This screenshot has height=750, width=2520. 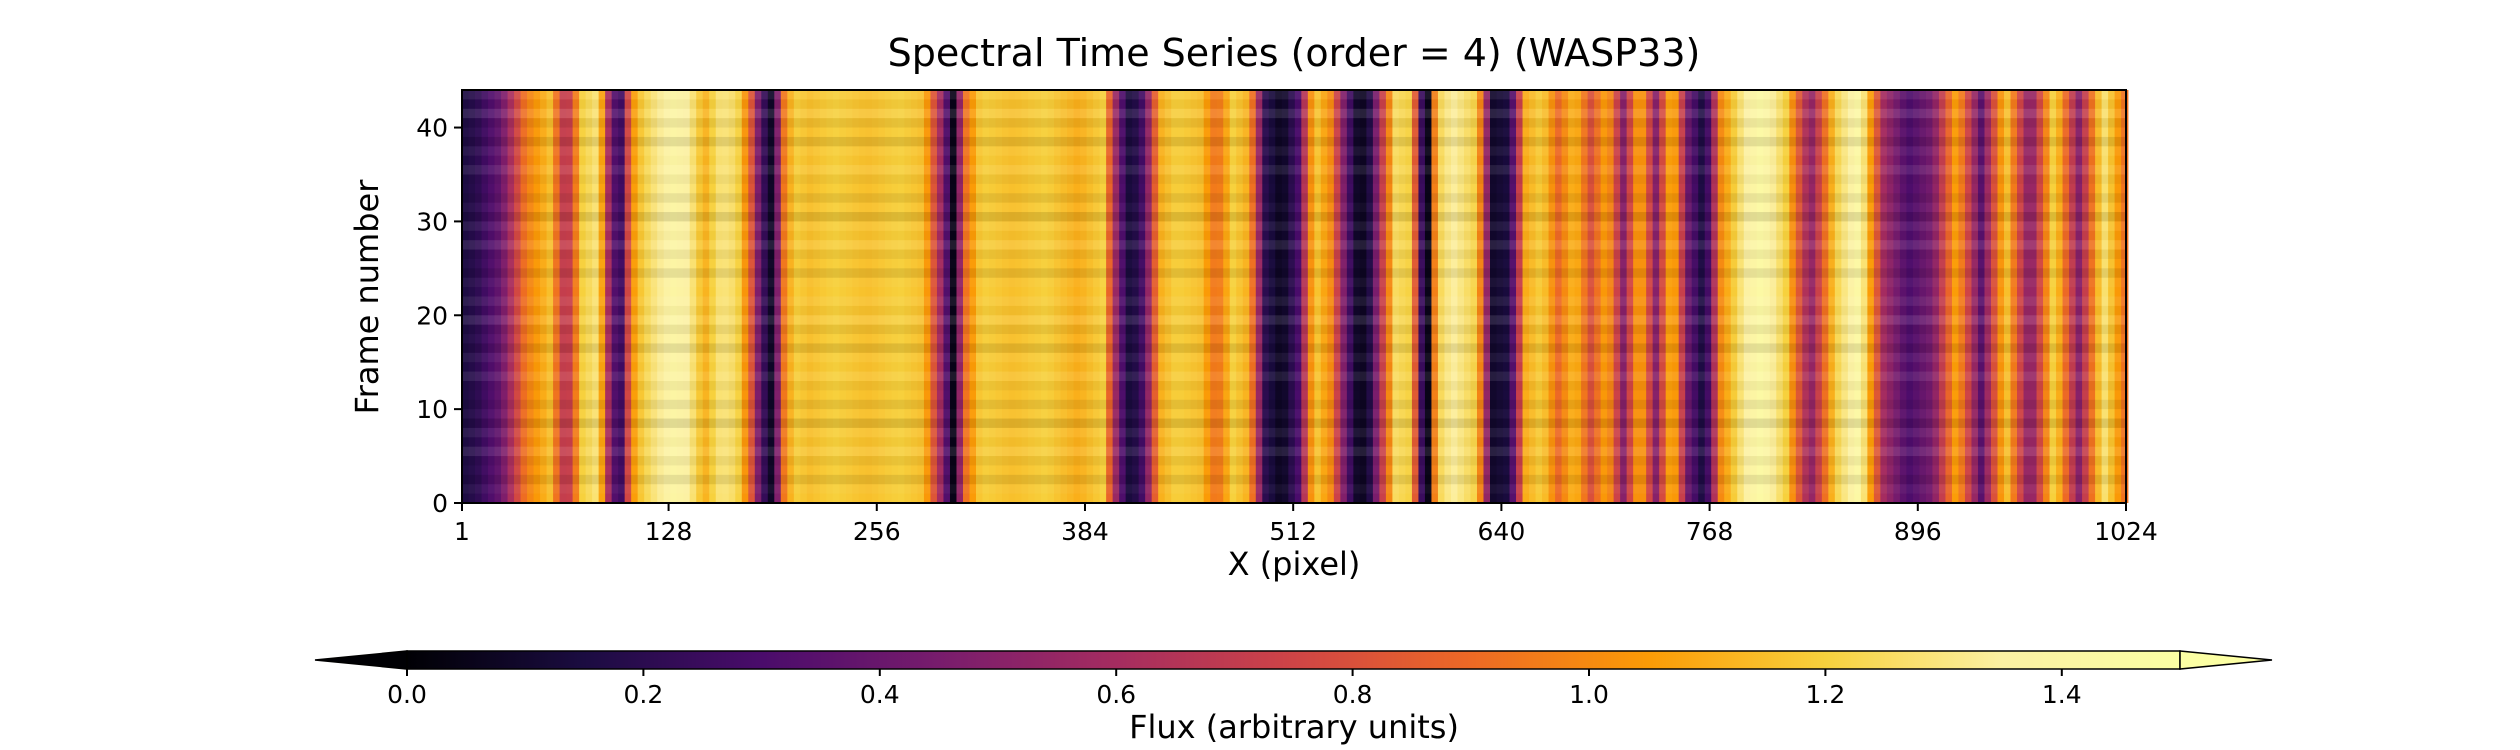 What do you see at coordinates (439, 316) in the screenshot?
I see `y-axis: 0 10 20 30 40` at bounding box center [439, 316].